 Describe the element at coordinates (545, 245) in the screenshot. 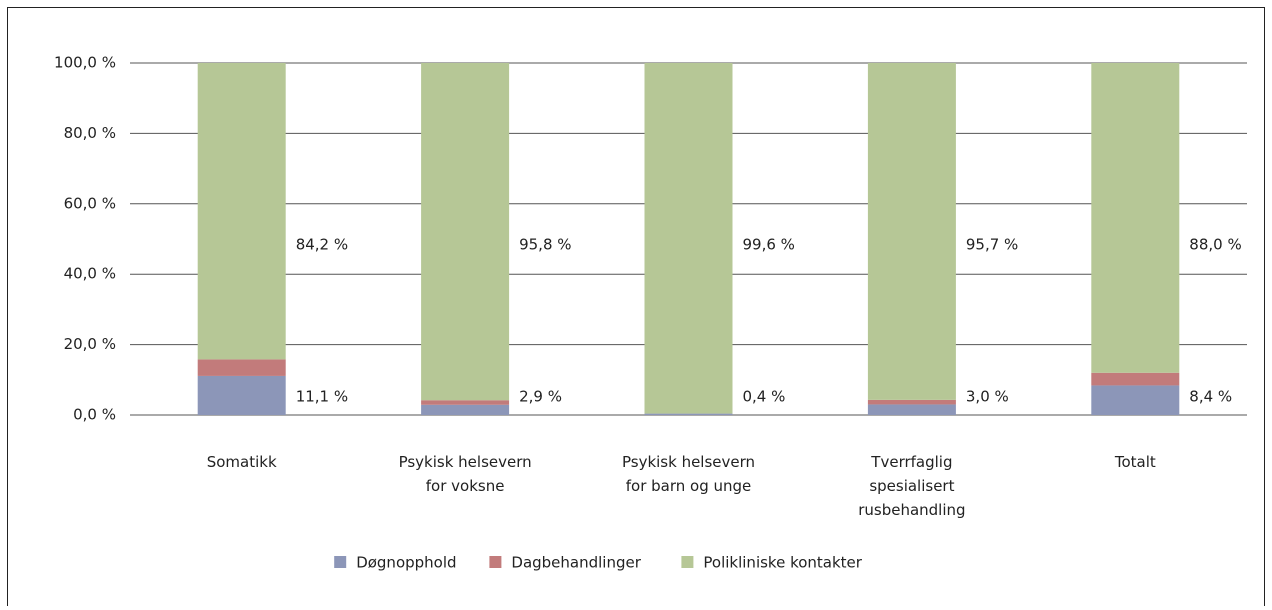

I see `data-label: 95,8 %` at that location.